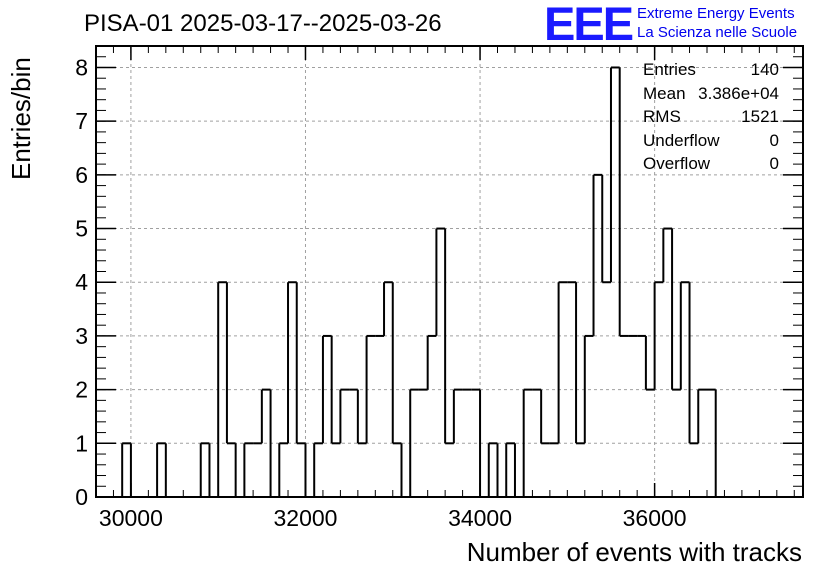 The height and width of the screenshot is (572, 836). What do you see at coordinates (760, 116) in the screenshot?
I see `stat-value: 1521` at bounding box center [760, 116].